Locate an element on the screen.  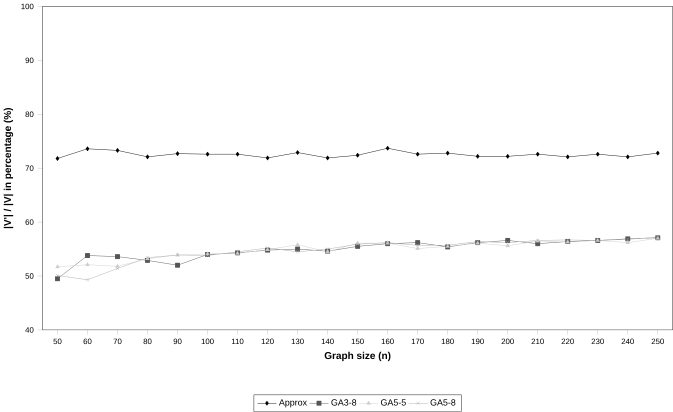
legend-label: GA5-8 is located at coordinates (443, 402).